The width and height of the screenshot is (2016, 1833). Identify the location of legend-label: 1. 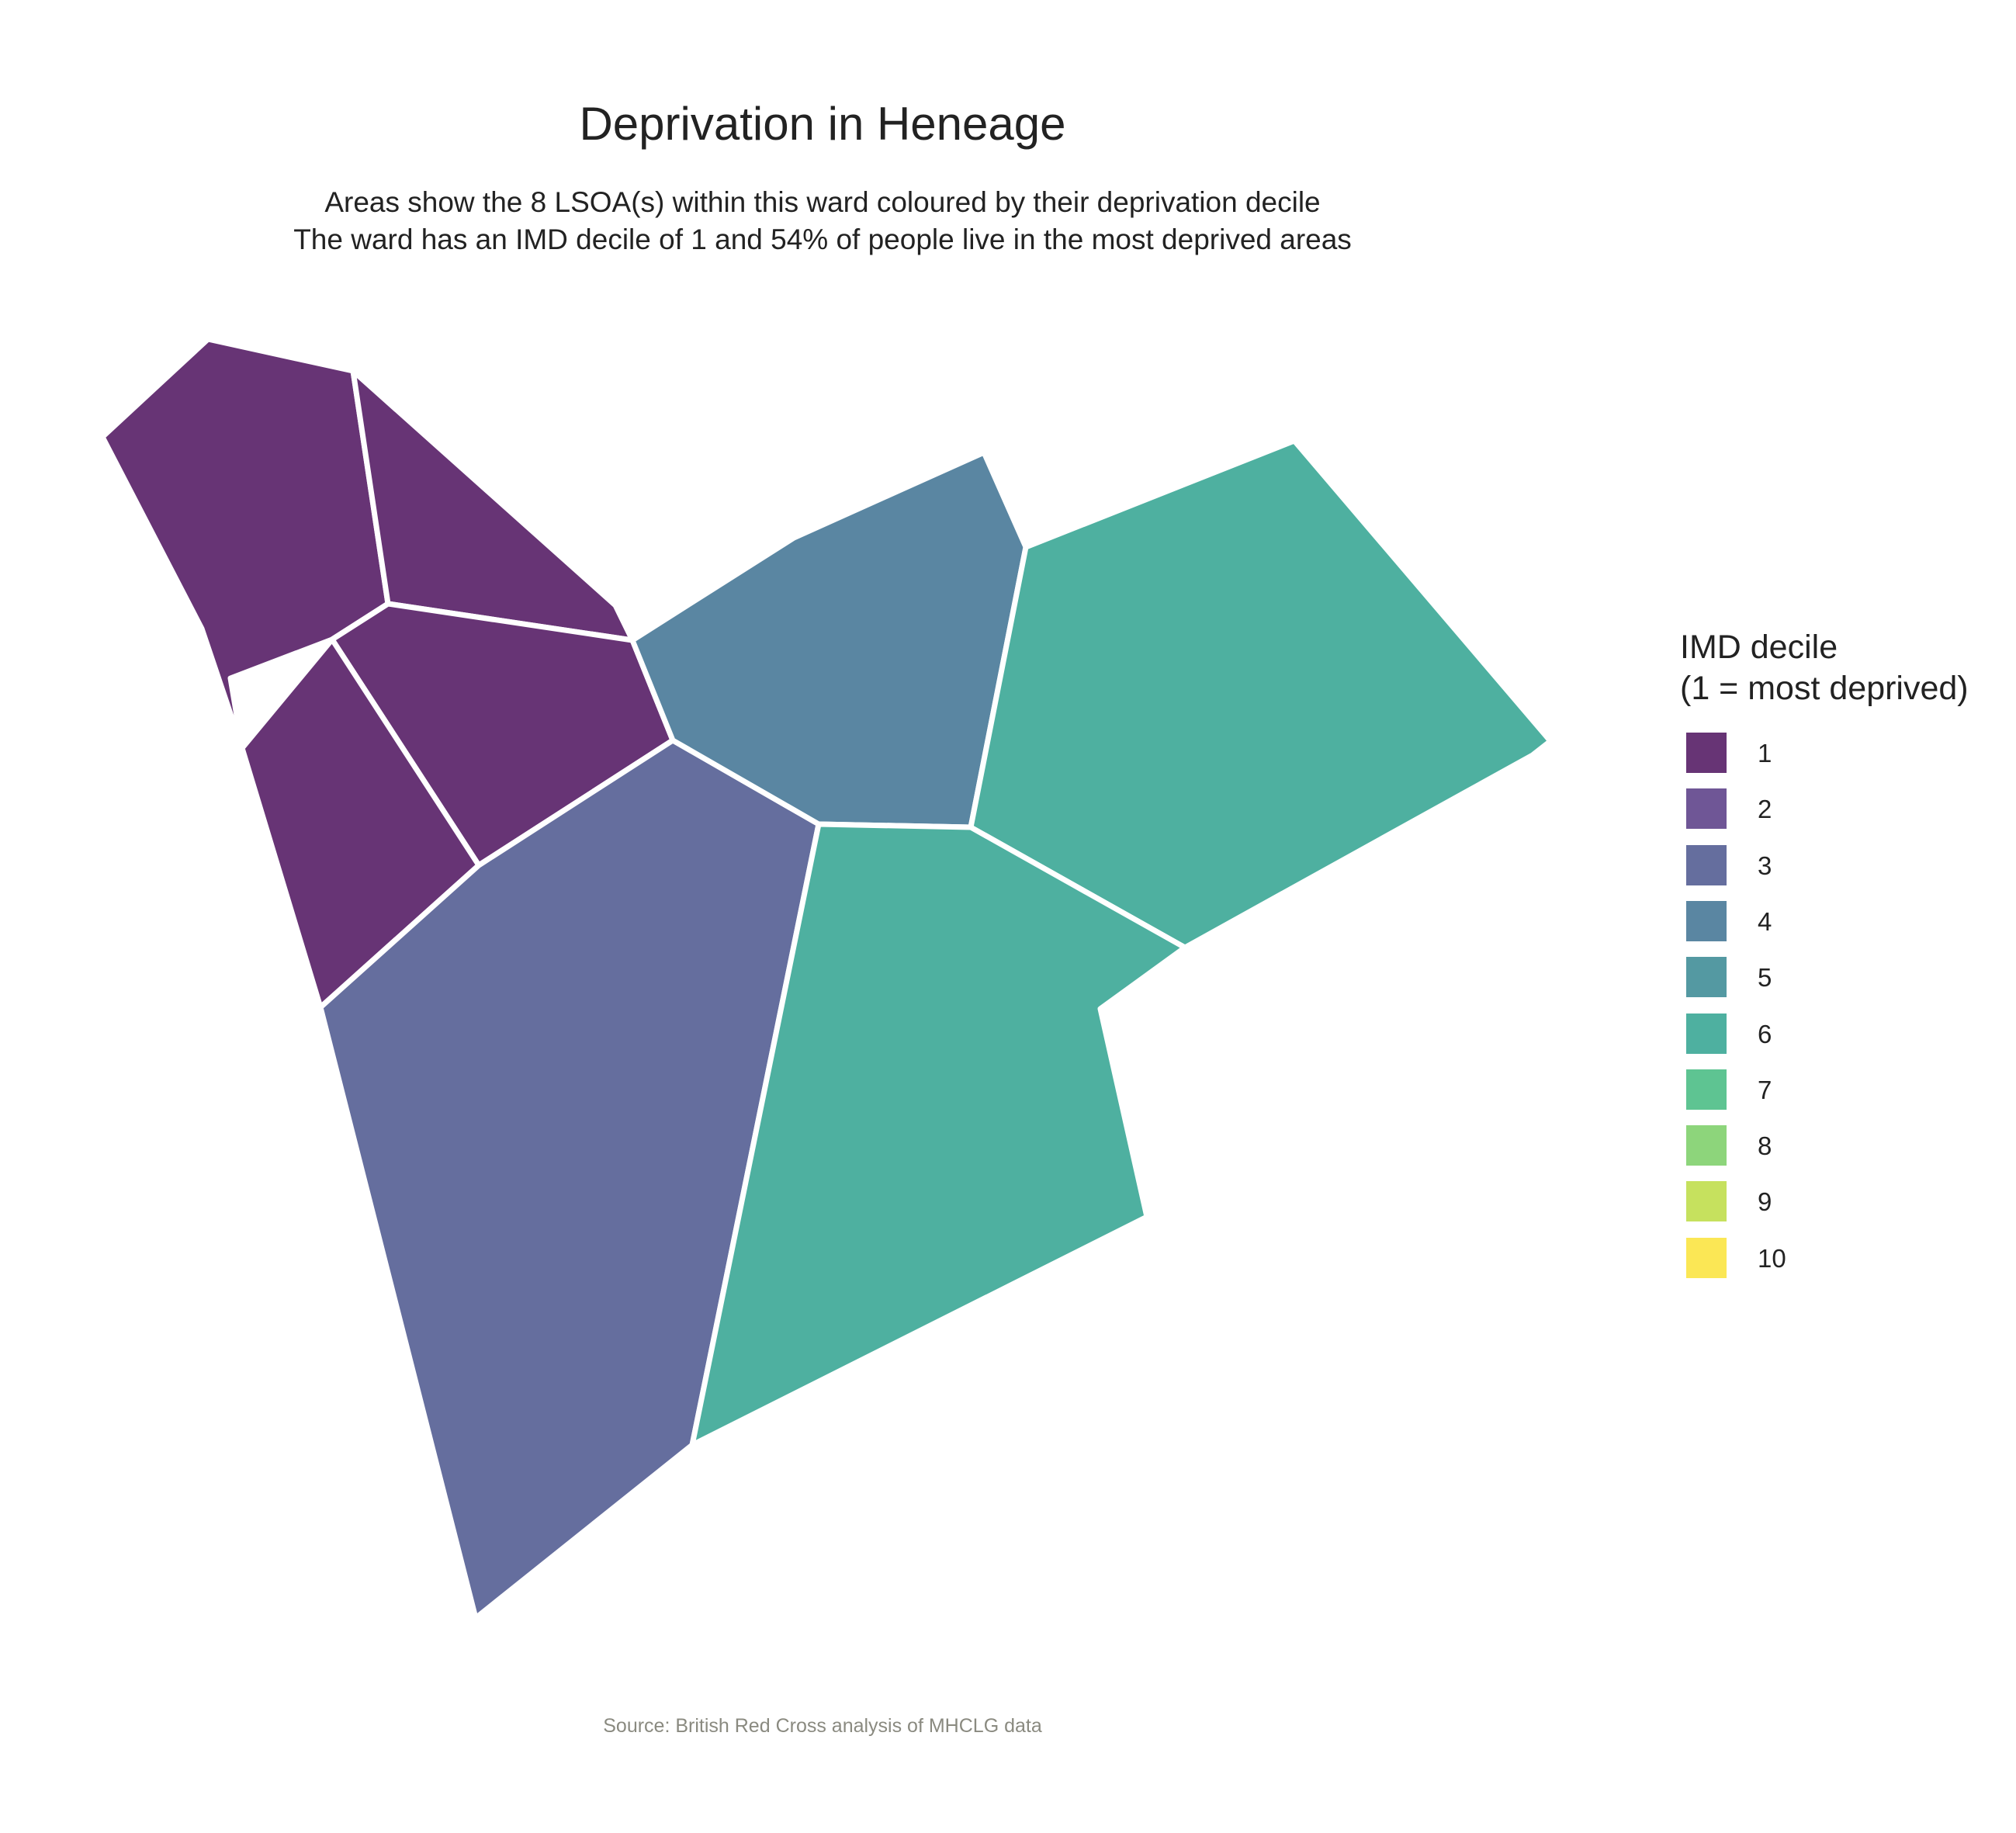
(1765, 753).